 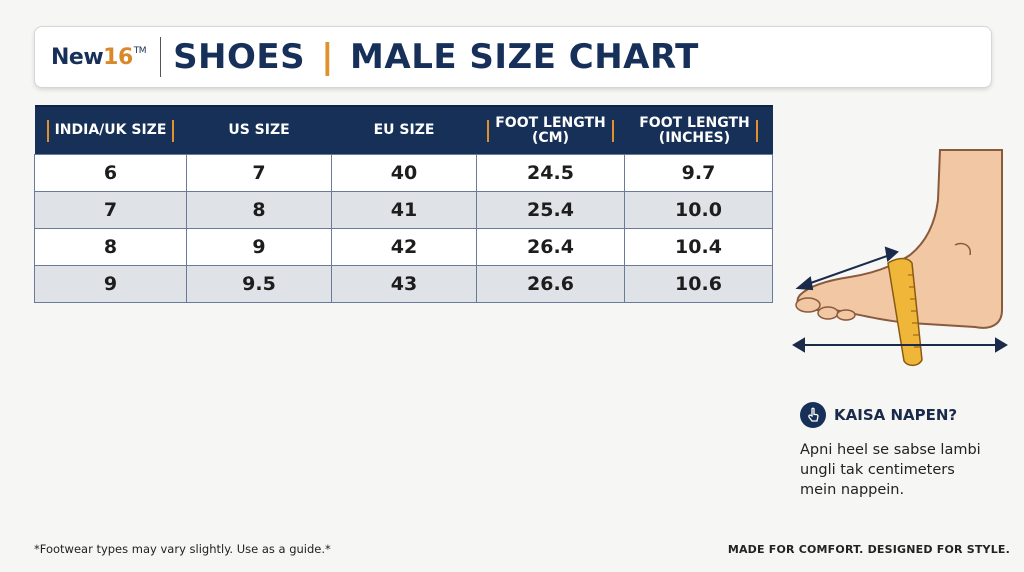 I want to click on logo-trademark: TM, so click(x=140, y=50).